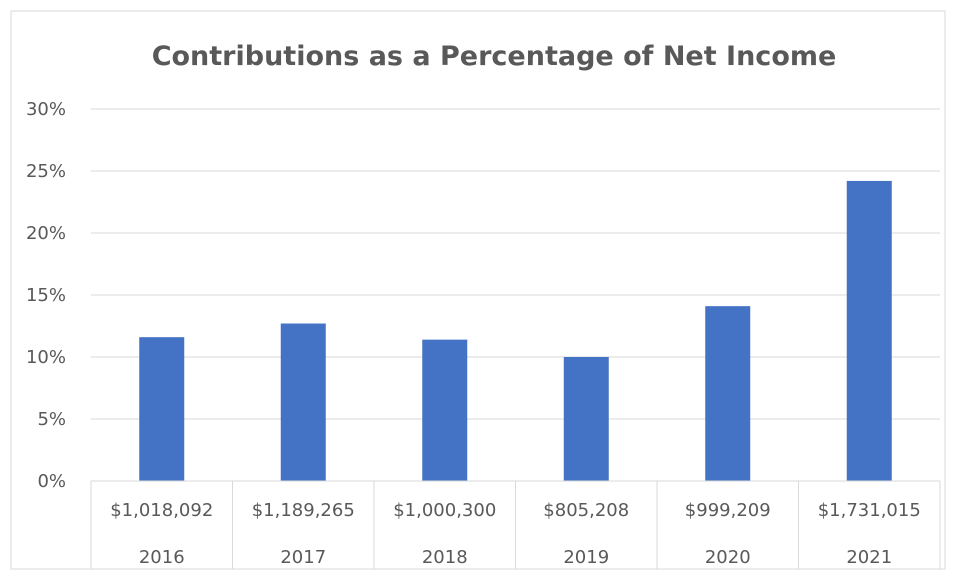 The image size is (956, 580). I want to click on y-tick-label: 25%, so click(46, 171).